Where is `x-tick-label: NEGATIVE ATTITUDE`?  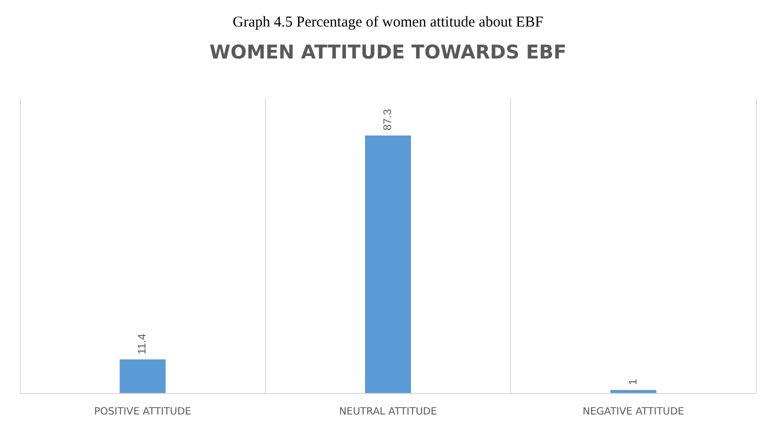 x-tick-label: NEGATIVE ATTITUDE is located at coordinates (633, 412).